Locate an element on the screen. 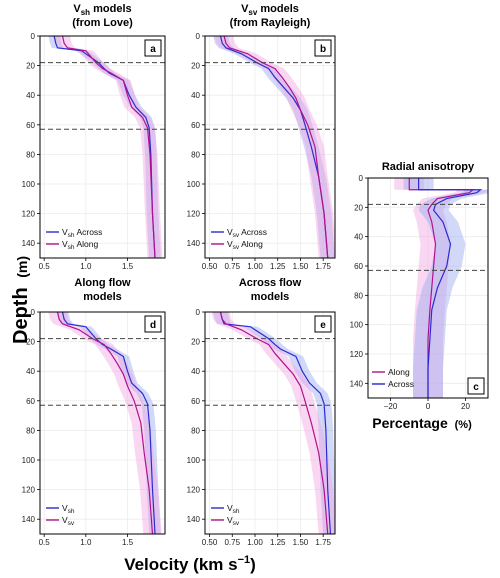 Image resolution: width=500 pixels, height=578 pixels. panel-d-title: Along flow is located at coordinates (102, 283).